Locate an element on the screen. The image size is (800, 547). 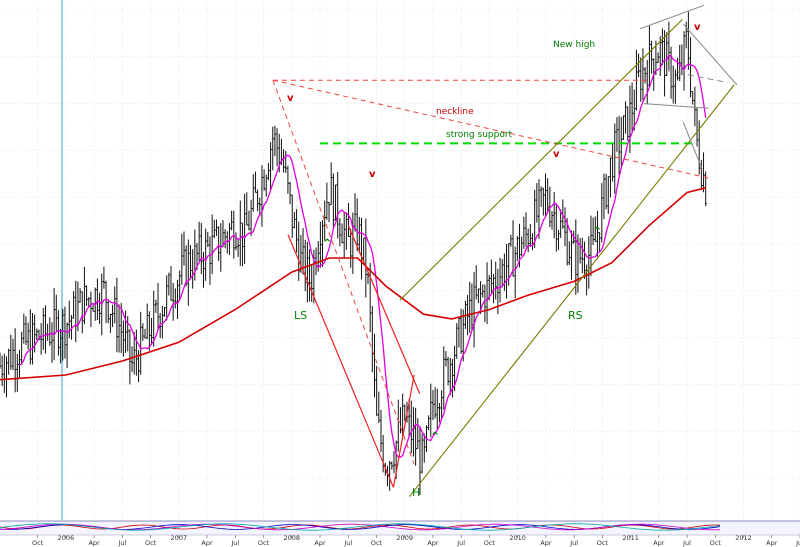
x-tick-label-19: Jul is located at coordinates (573, 543).